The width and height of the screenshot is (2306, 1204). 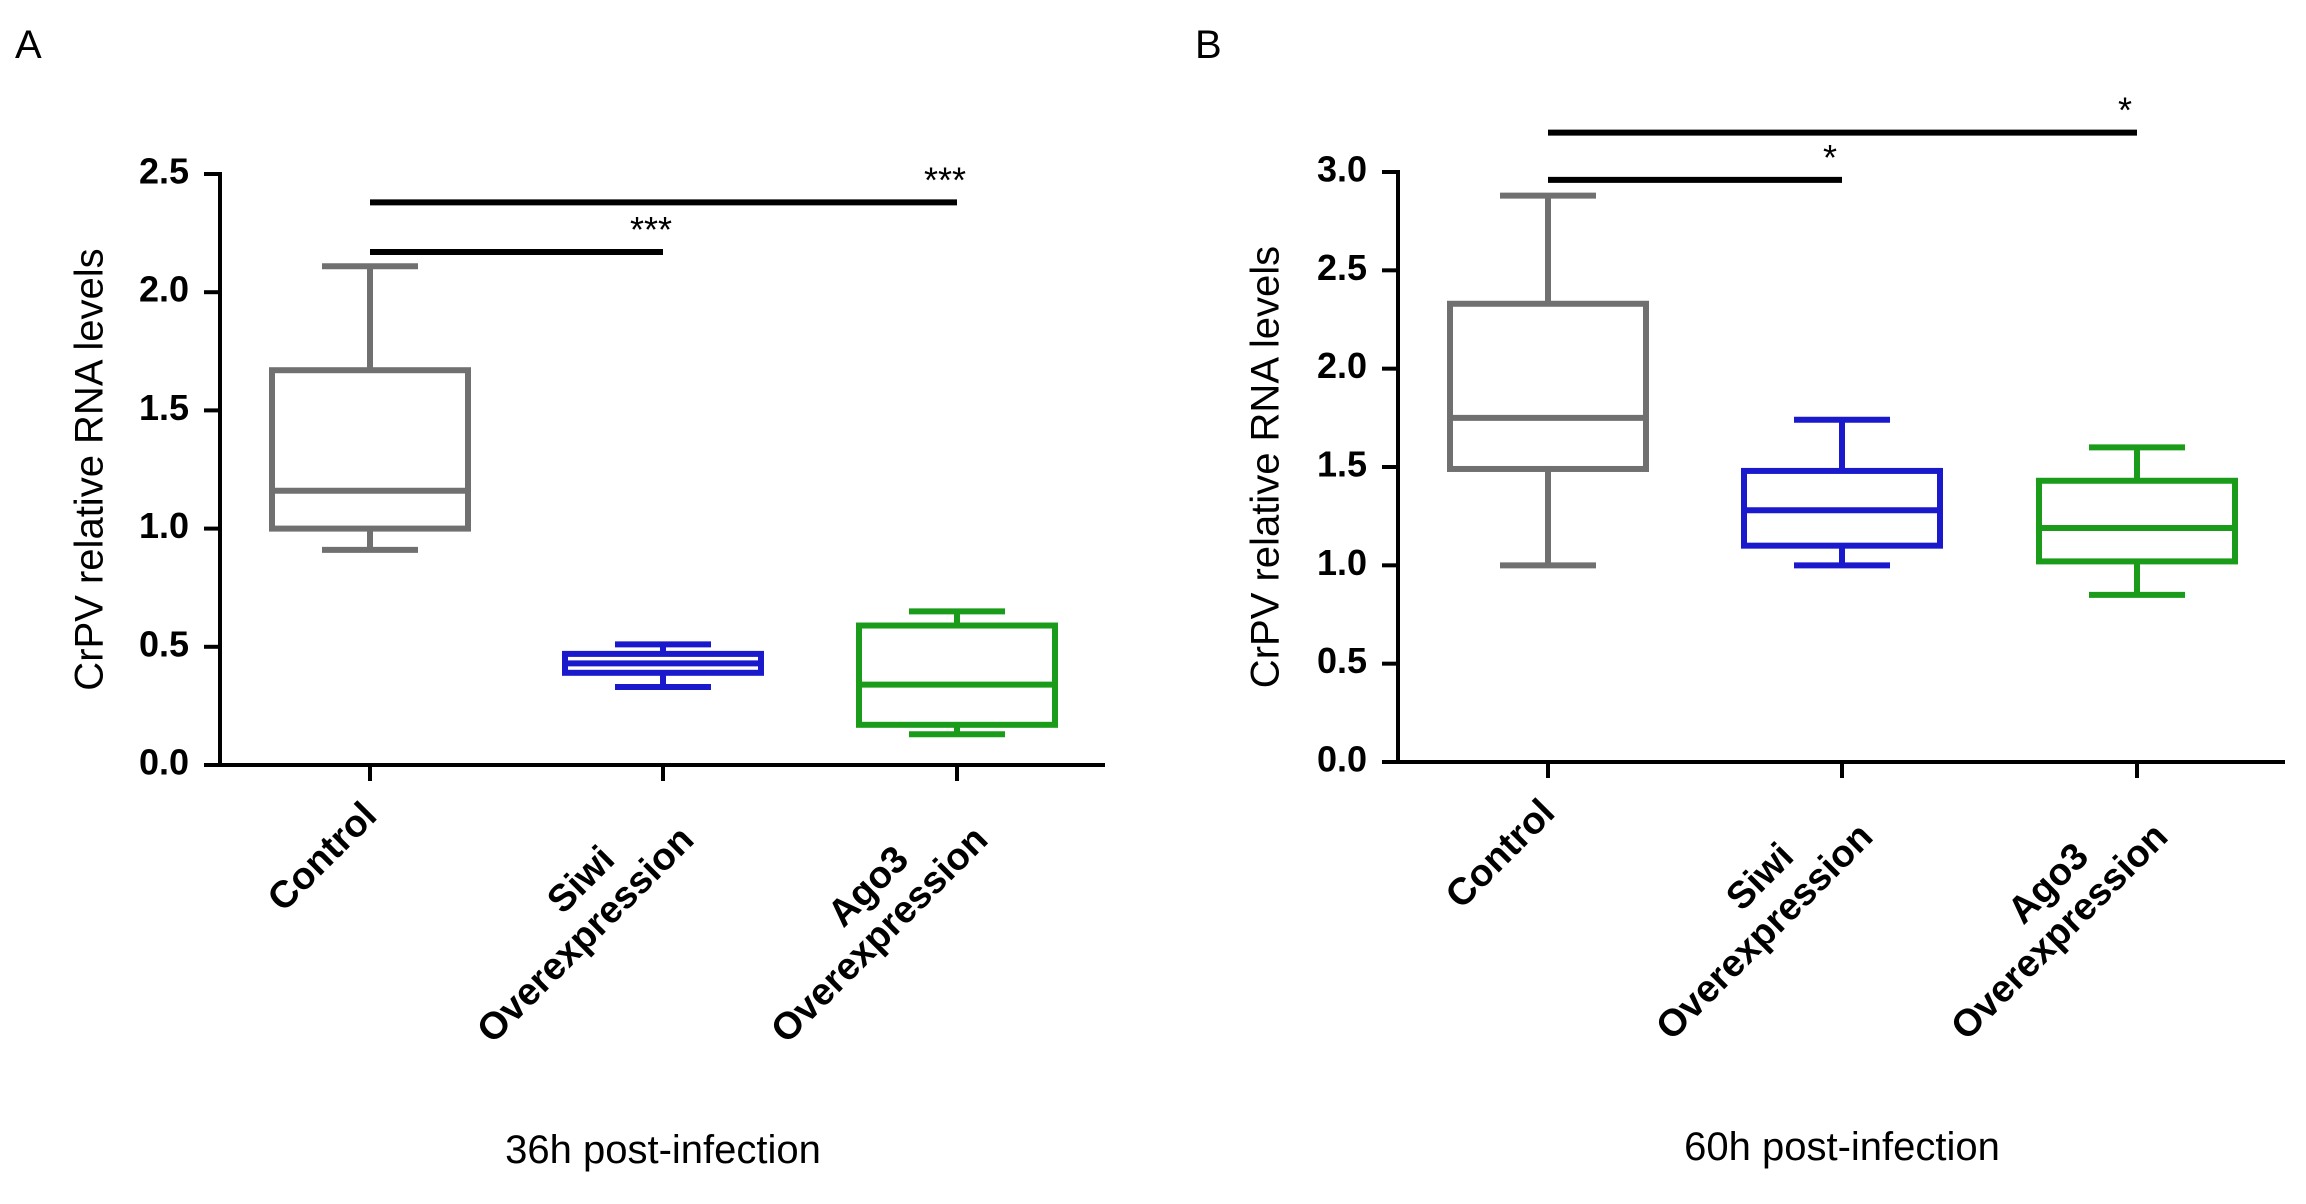 I want to click on panel-letter: B, so click(x=1208, y=45).